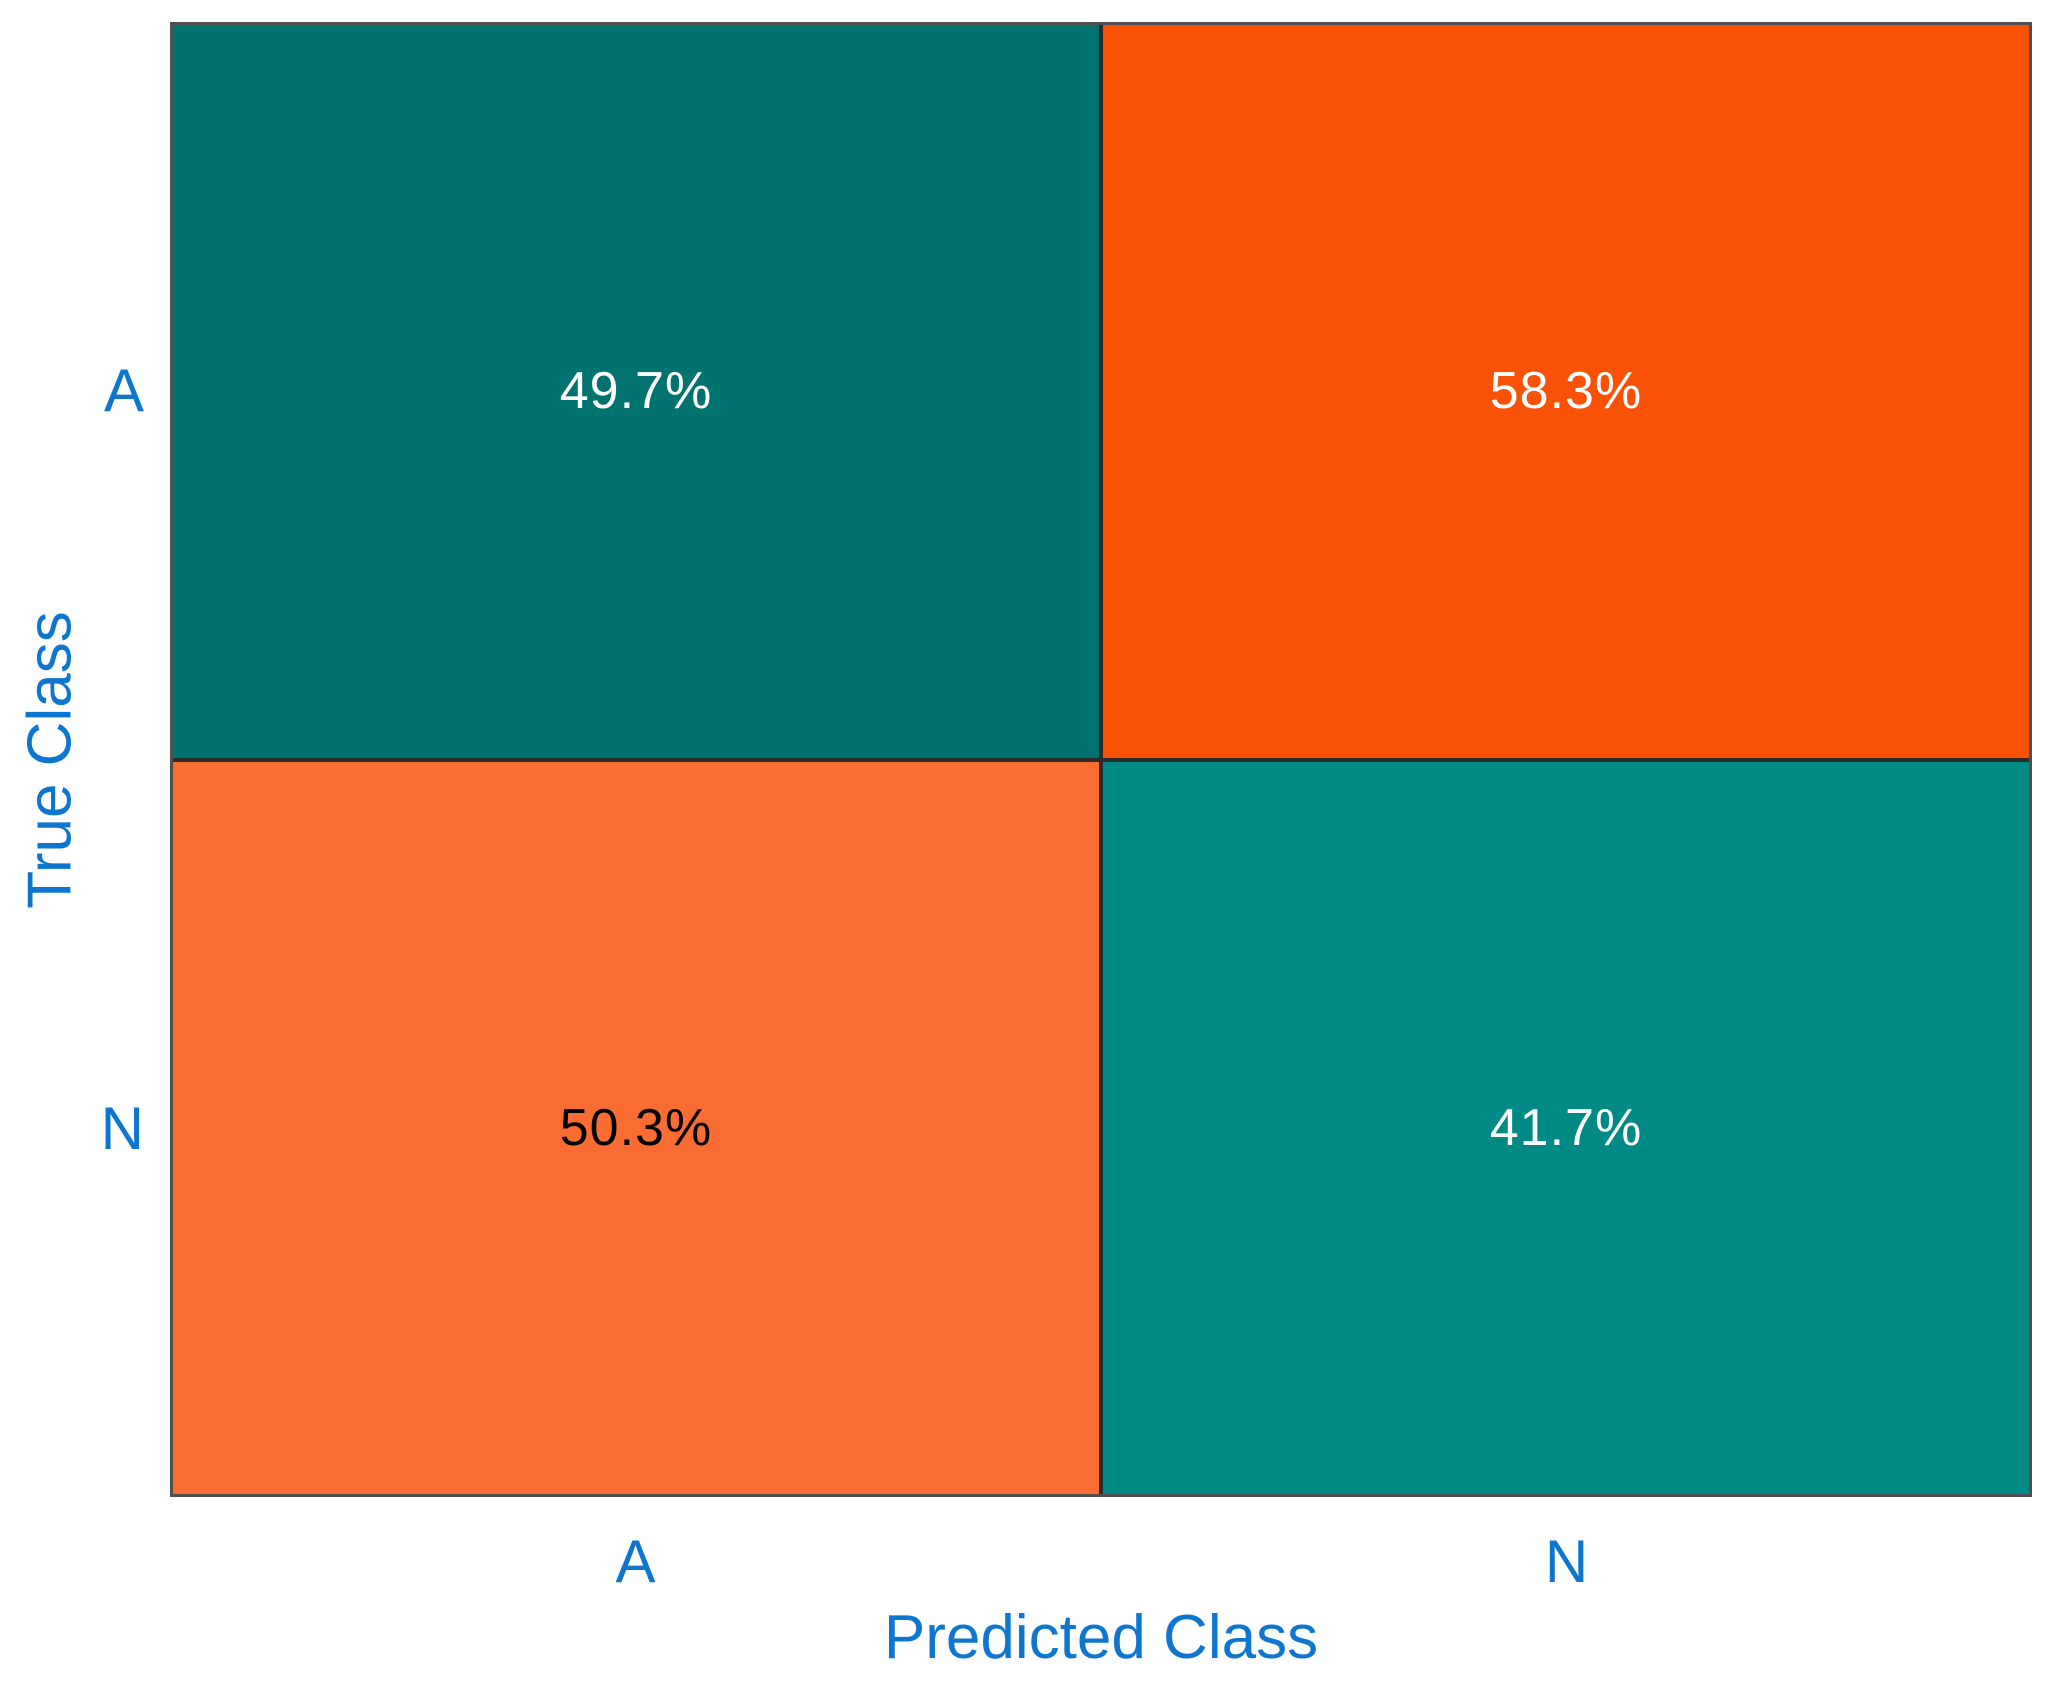 This screenshot has height=1686, width=2062. I want to click on cell-value-label: 41.7%, so click(1566, 1127).